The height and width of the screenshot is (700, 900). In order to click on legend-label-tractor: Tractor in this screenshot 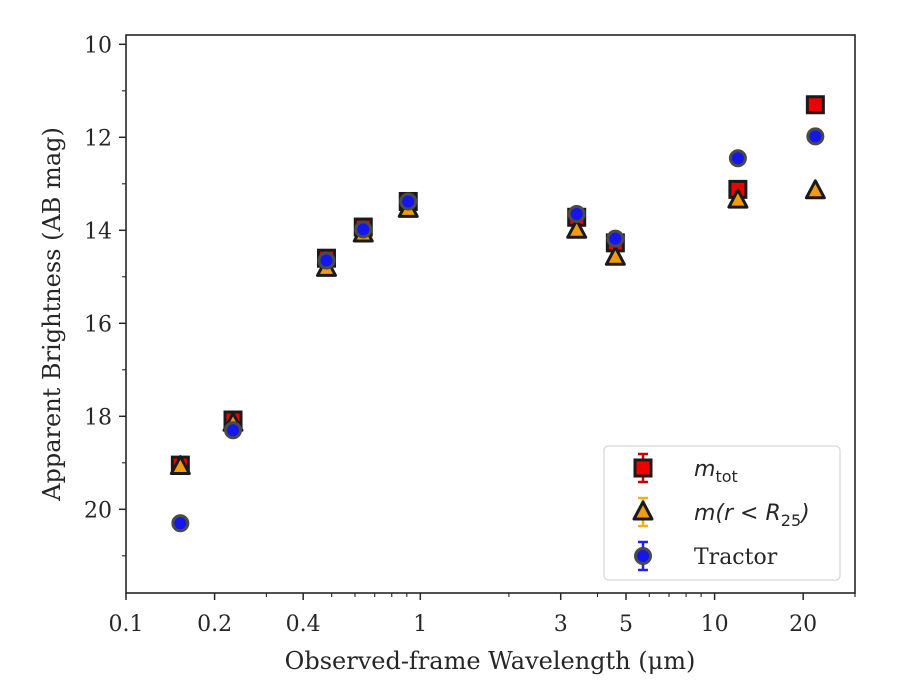, I will do `click(736, 557)`.